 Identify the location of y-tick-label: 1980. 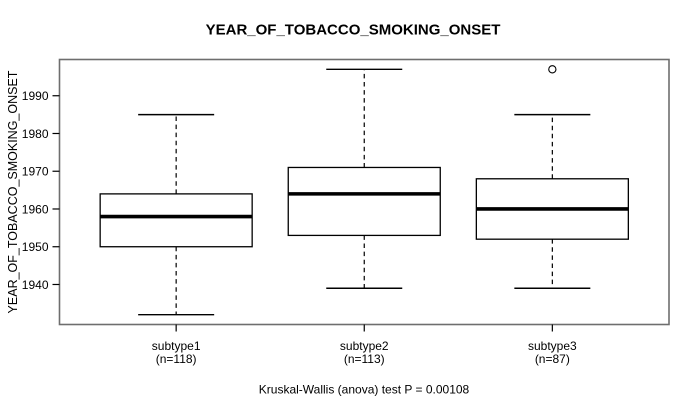
(35, 134).